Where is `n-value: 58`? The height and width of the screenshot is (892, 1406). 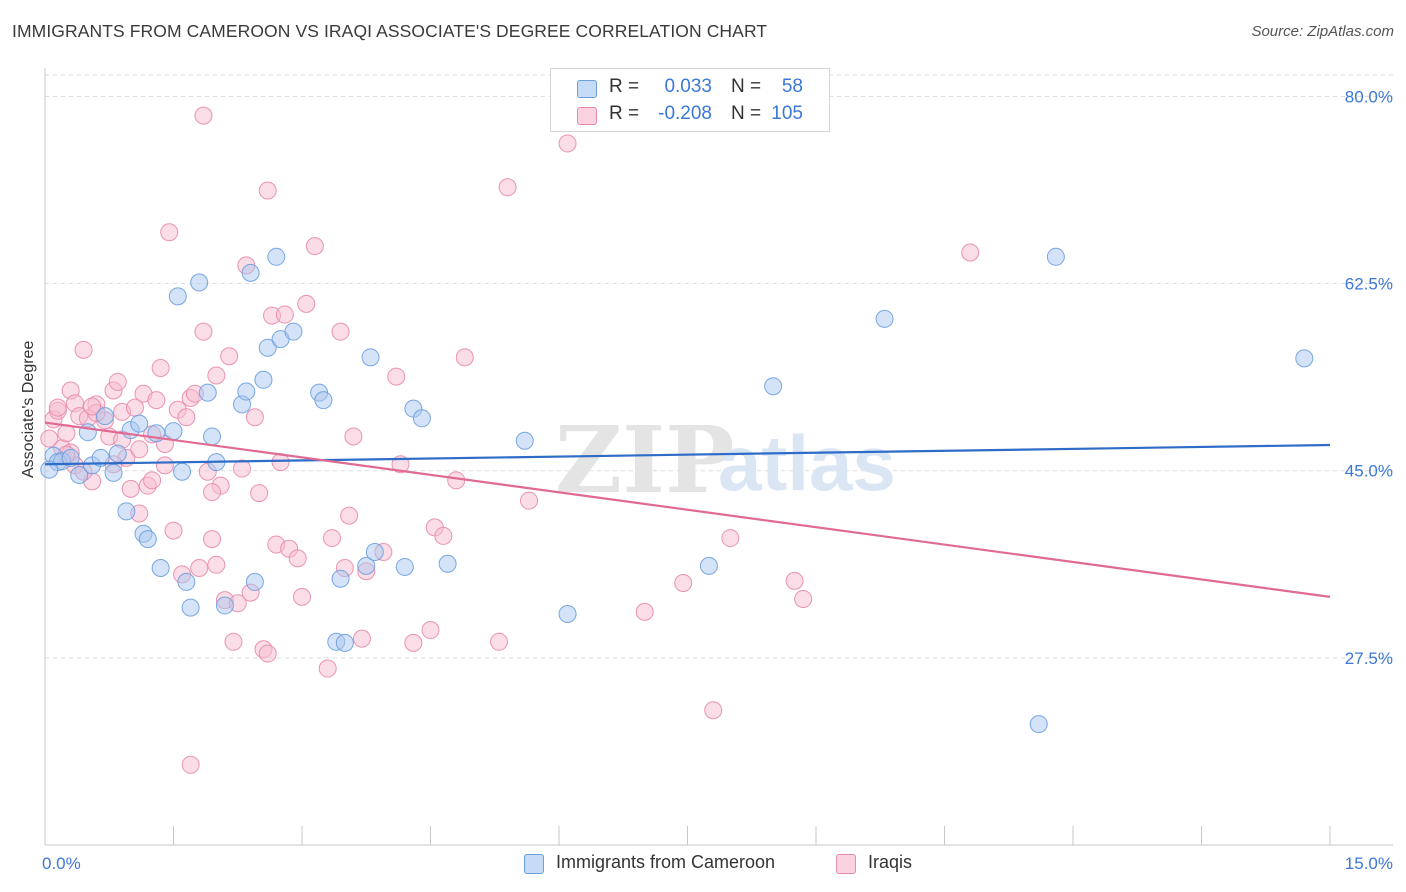
n-value: 58 is located at coordinates (792, 86).